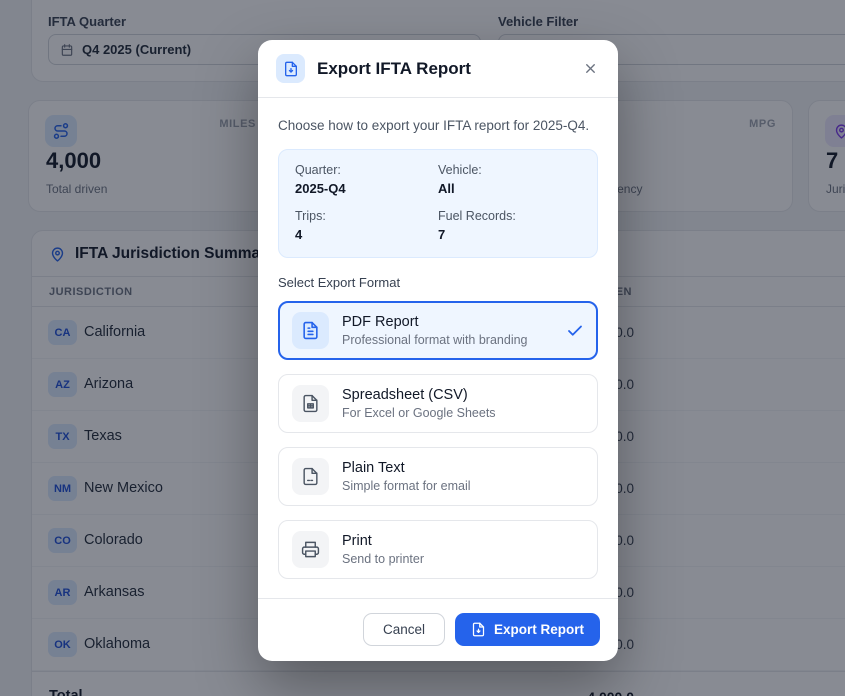  Describe the element at coordinates (320, 179) in the screenshot. I see `summary-quarter: Quarter: 2025-Q4` at that location.